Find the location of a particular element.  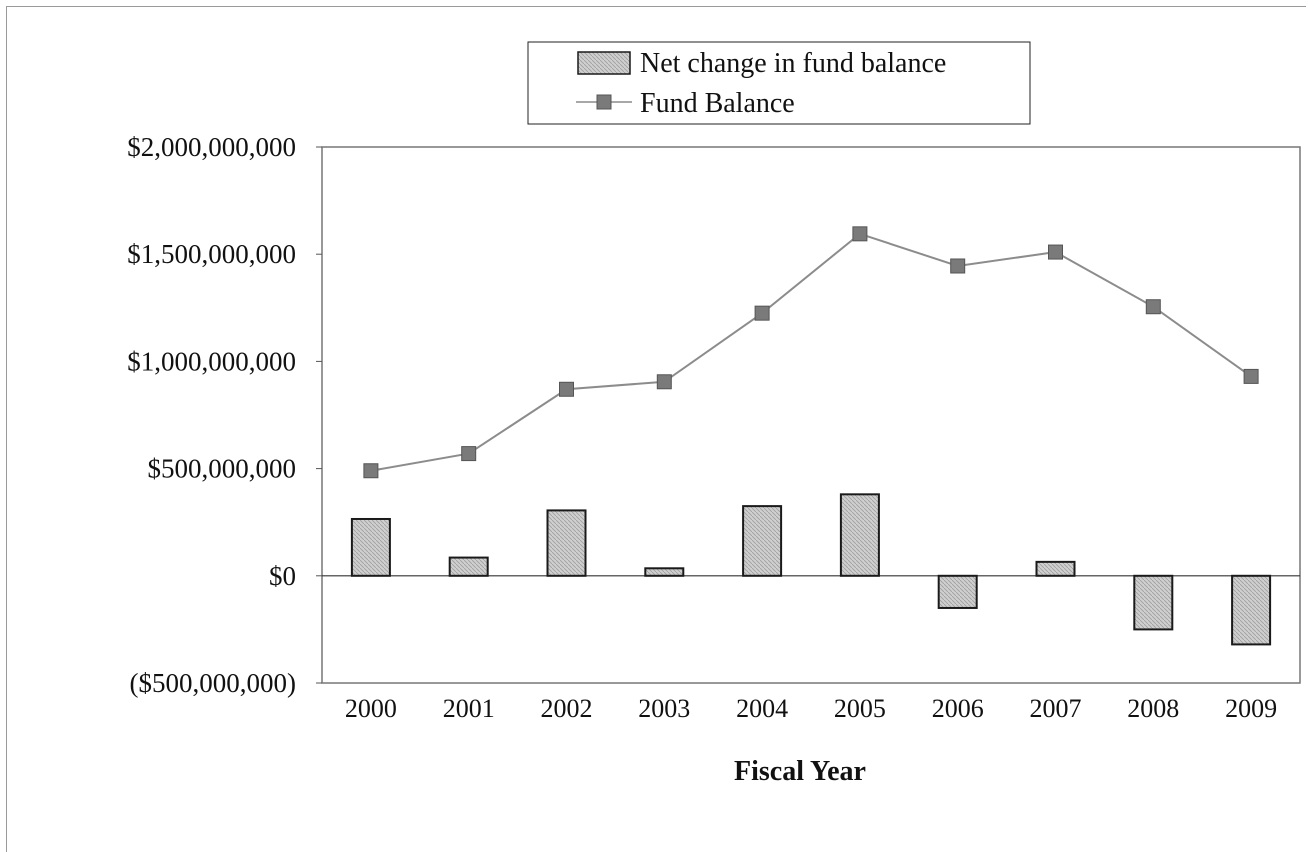

x-tick-label: 2001 is located at coordinates (469, 708).